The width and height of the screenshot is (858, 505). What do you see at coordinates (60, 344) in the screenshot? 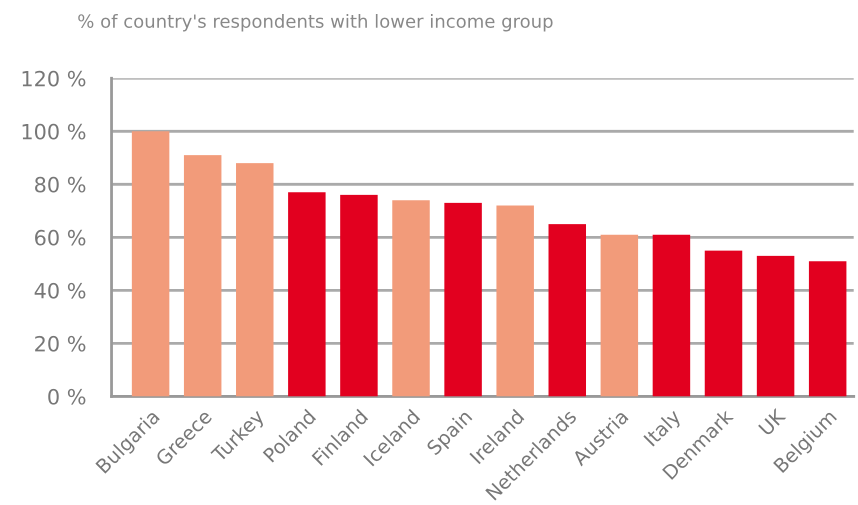
I see `y-tick-label: 20 %` at bounding box center [60, 344].